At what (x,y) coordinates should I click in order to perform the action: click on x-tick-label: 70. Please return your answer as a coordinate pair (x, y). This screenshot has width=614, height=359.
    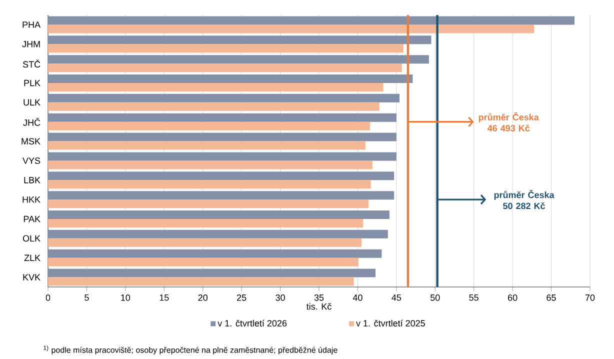
    Looking at the image, I should click on (590, 297).